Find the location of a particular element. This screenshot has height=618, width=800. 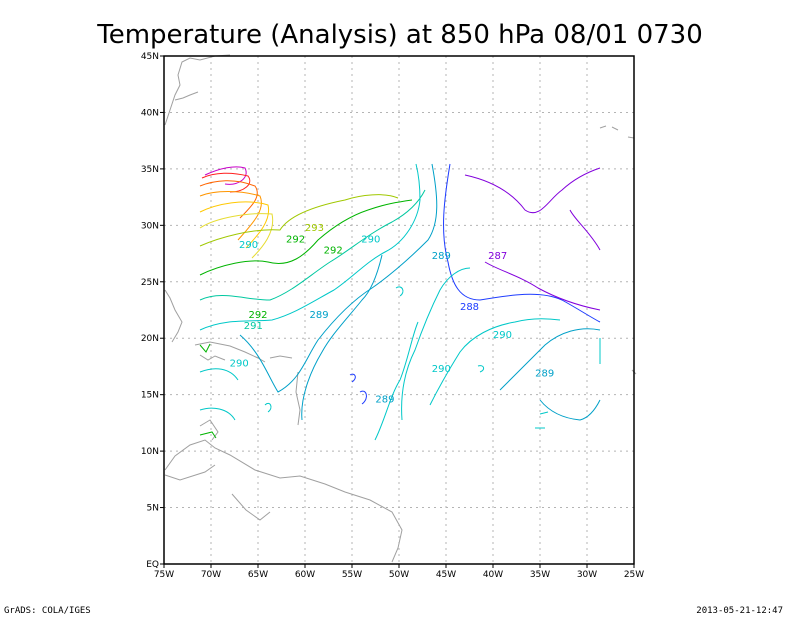

contour-label: 287 is located at coordinates (497, 256).